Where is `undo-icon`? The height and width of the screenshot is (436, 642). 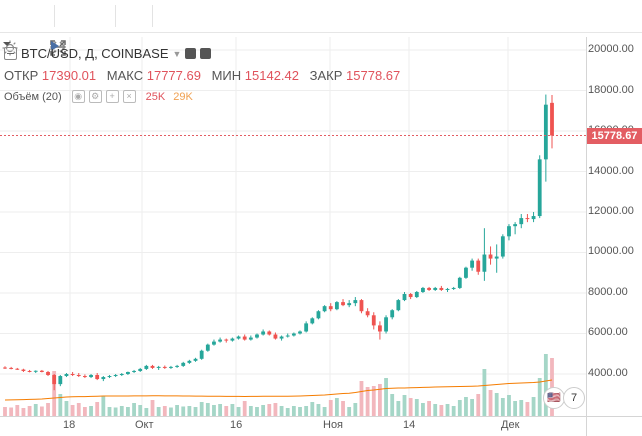
undo-icon is located at coordinates (67, 28).